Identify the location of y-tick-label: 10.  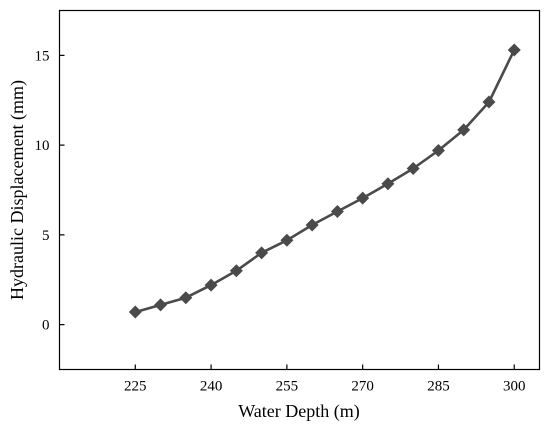
(42, 146).